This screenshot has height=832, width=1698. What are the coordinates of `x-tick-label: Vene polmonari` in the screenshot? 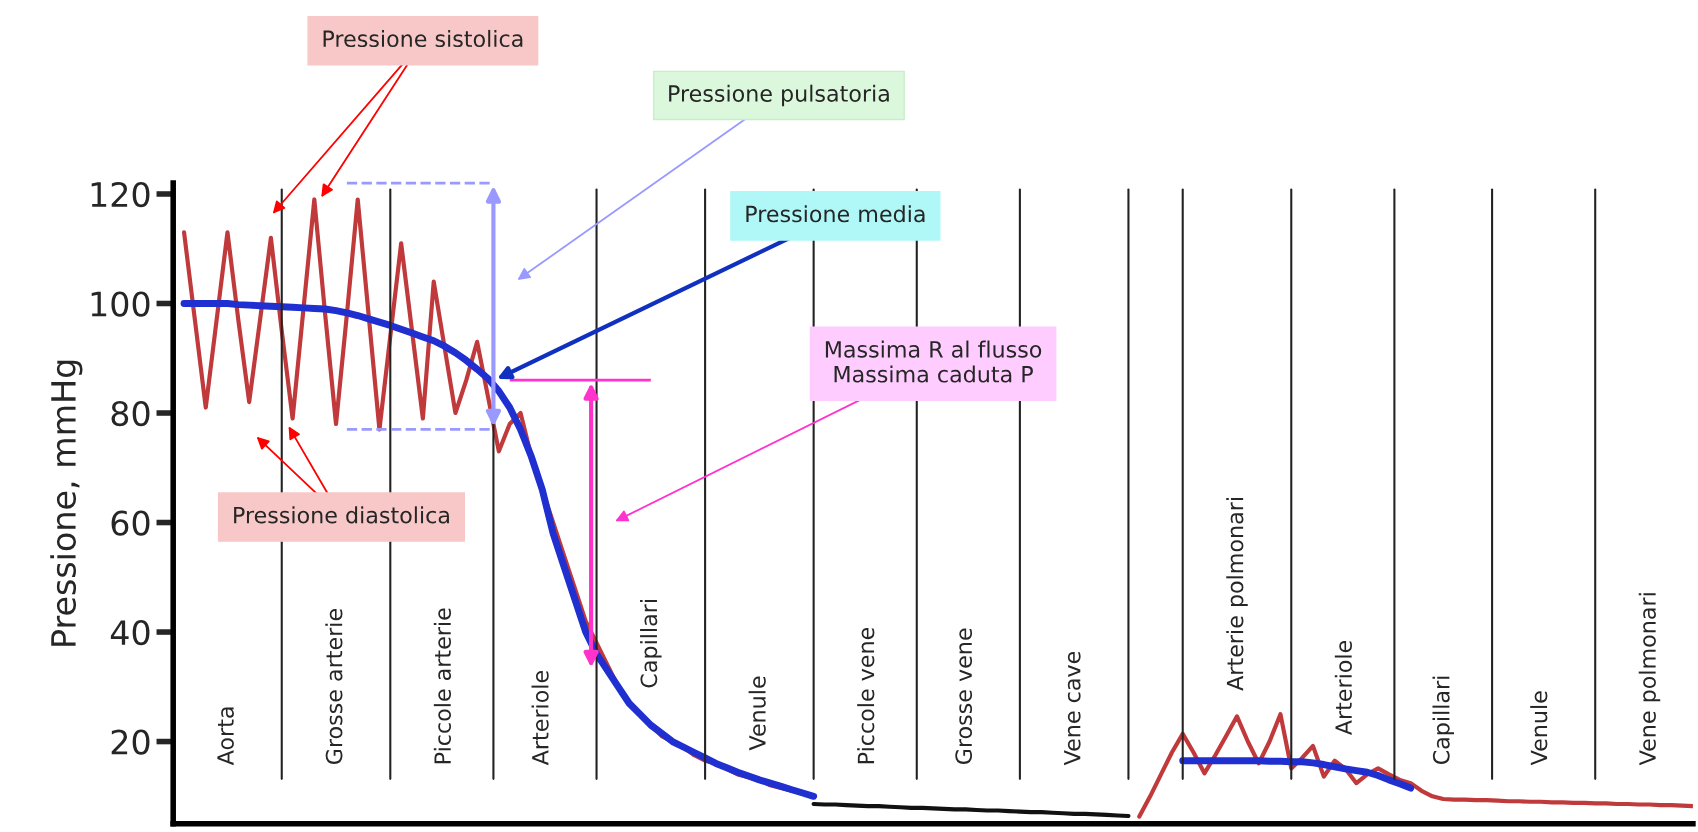 It's located at (1649, 679).